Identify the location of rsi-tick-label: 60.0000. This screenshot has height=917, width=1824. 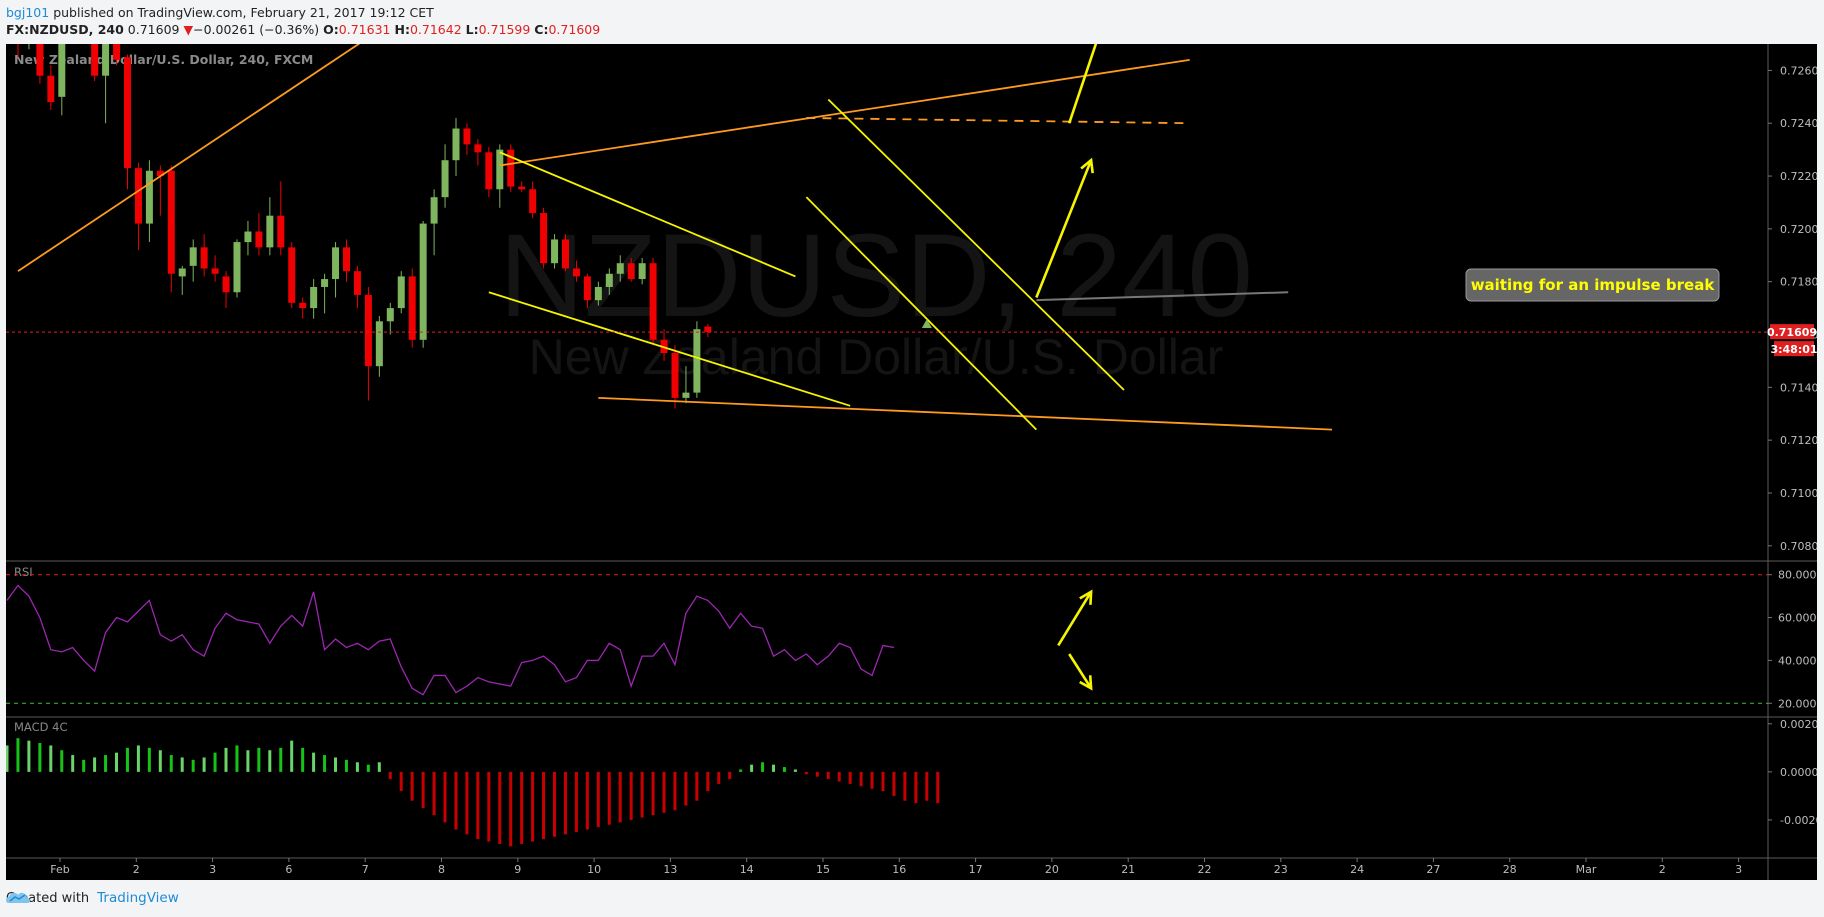
(1797, 618).